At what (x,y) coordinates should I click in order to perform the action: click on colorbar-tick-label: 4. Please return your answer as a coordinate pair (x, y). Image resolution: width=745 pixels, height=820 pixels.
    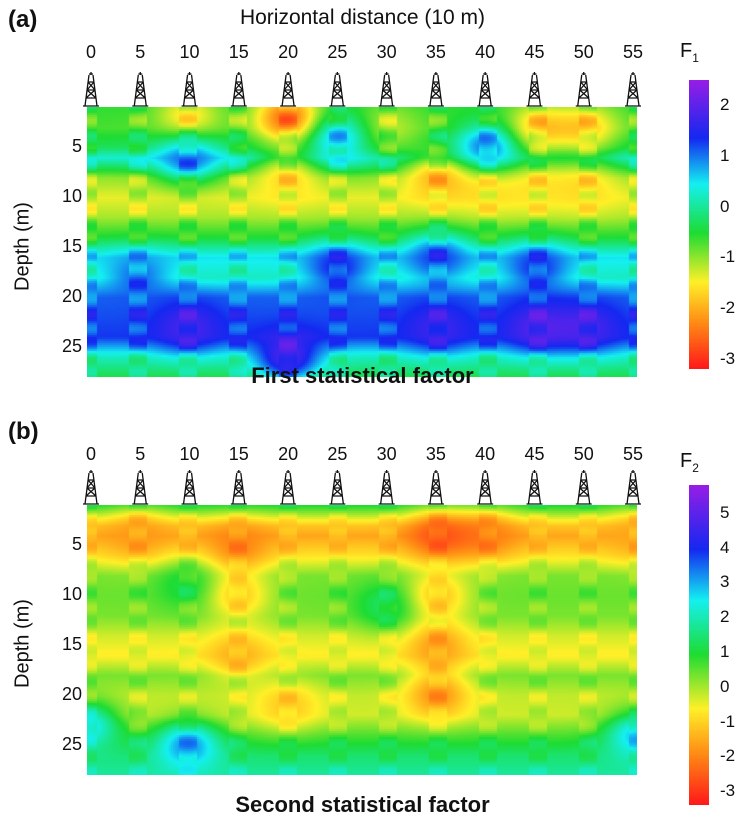
    Looking at the image, I should click on (725, 547).